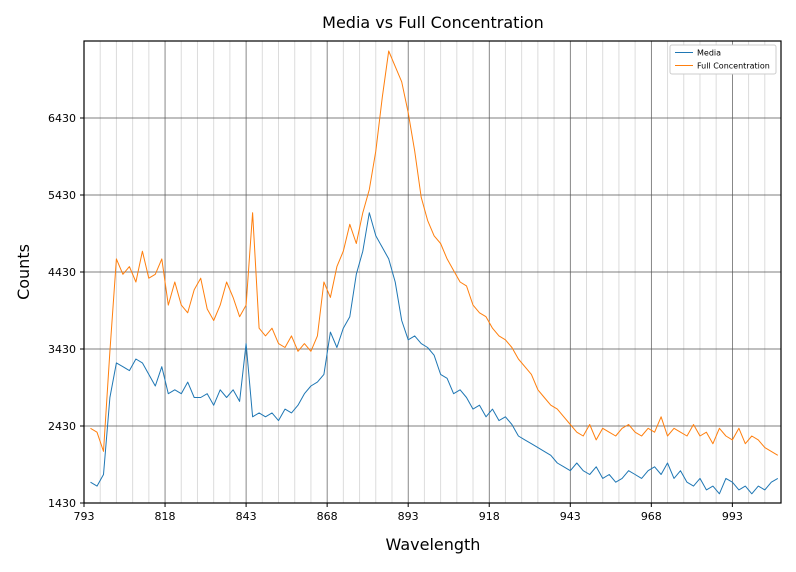  What do you see at coordinates (651, 516) in the screenshot?
I see `x-tick-label: 968` at bounding box center [651, 516].